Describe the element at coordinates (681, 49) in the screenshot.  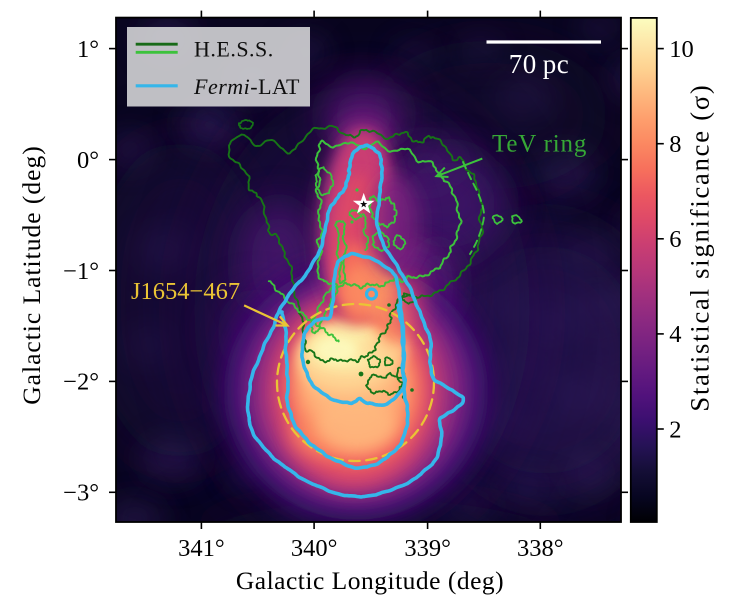
I see `svg-text: 10` at that location.